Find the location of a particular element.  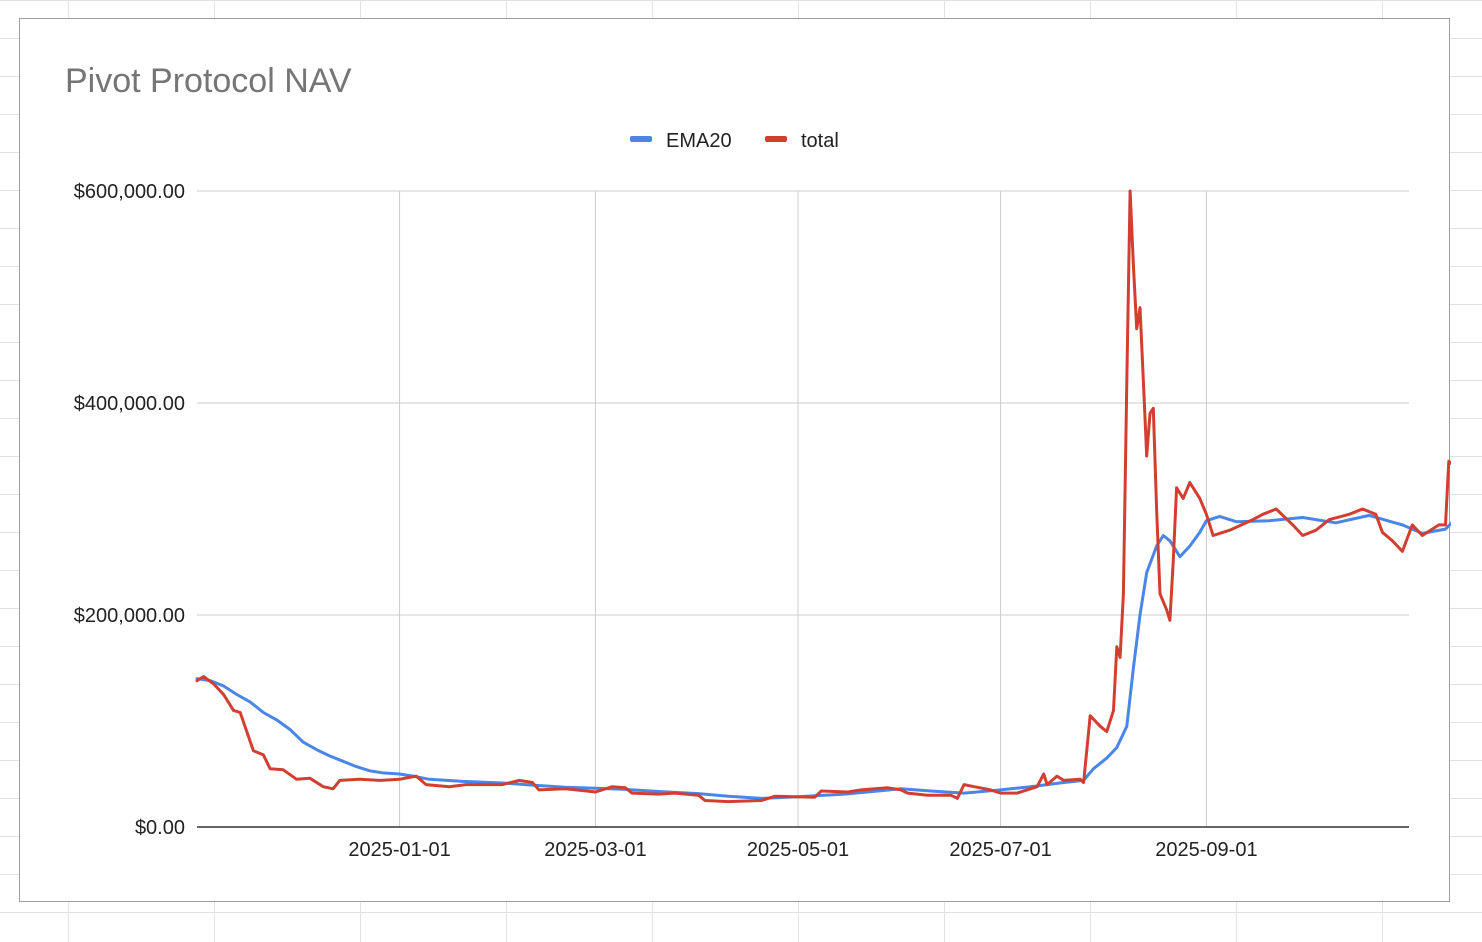

legend-swatch-ema20 is located at coordinates (641, 139).